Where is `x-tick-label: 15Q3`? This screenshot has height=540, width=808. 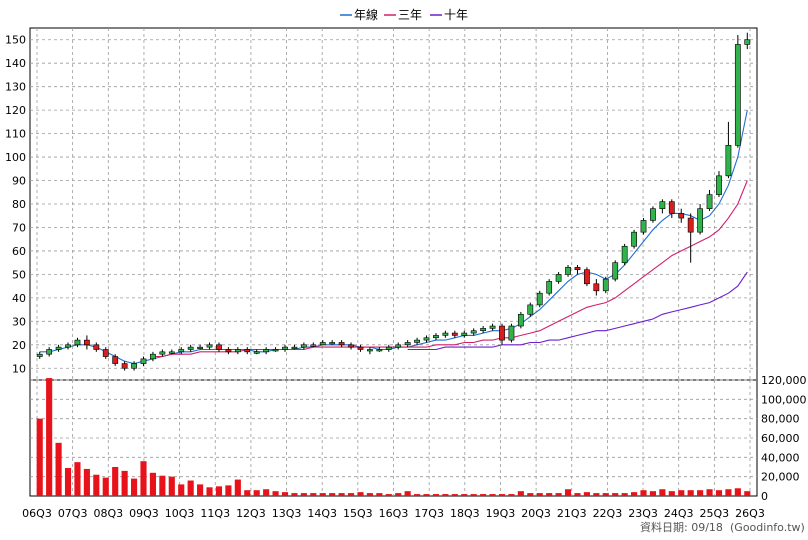
x-tick-label: 15Q3 is located at coordinates (358, 513).